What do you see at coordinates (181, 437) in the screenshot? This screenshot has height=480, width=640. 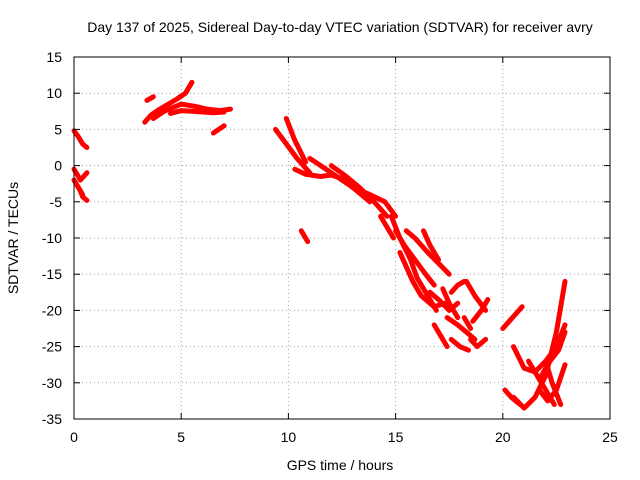 I see `x-tick-label: 5` at bounding box center [181, 437].